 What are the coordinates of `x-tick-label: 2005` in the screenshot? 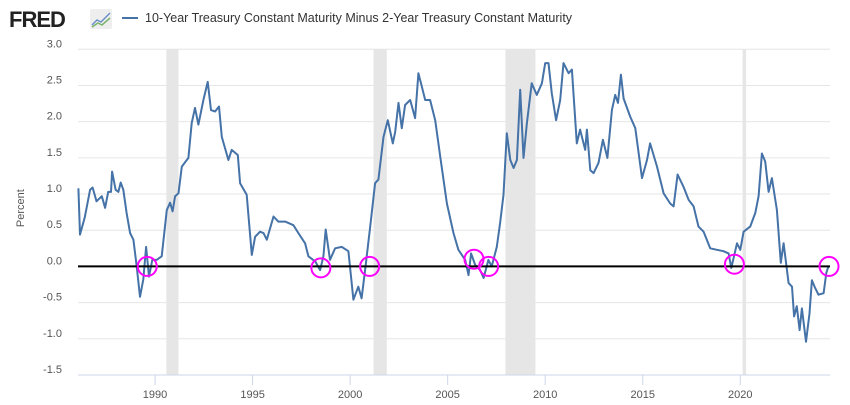 It's located at (447, 395).